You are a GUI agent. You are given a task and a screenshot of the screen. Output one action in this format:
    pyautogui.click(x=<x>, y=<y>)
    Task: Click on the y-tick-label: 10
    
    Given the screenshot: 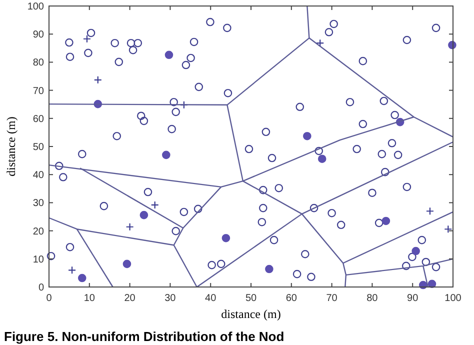 What is the action you would take?
    pyautogui.click(x=38, y=260)
    